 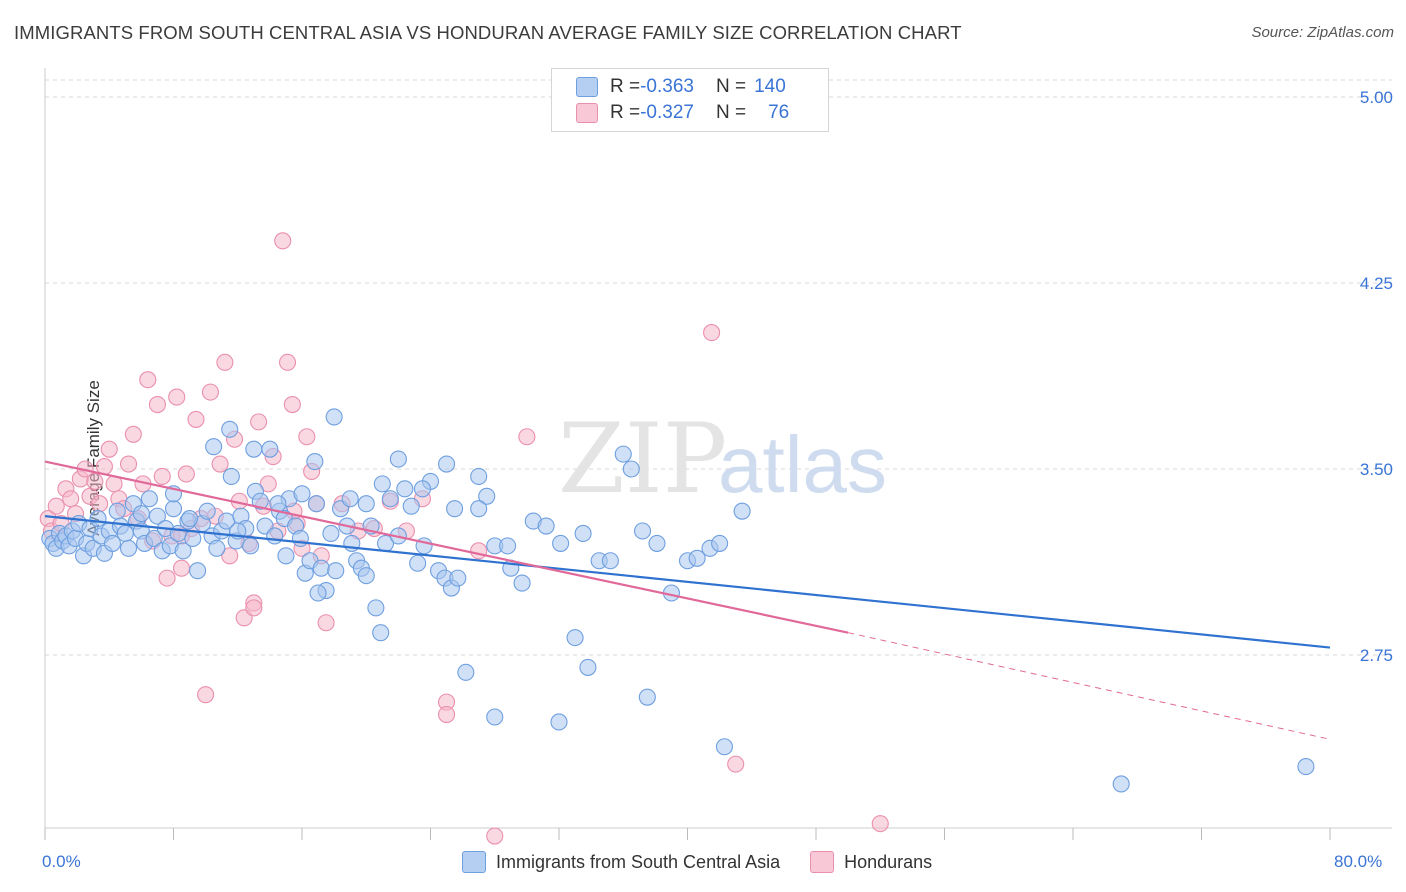 What do you see at coordinates (822, 862) in the screenshot?
I see `series-swatch-pink` at bounding box center [822, 862].